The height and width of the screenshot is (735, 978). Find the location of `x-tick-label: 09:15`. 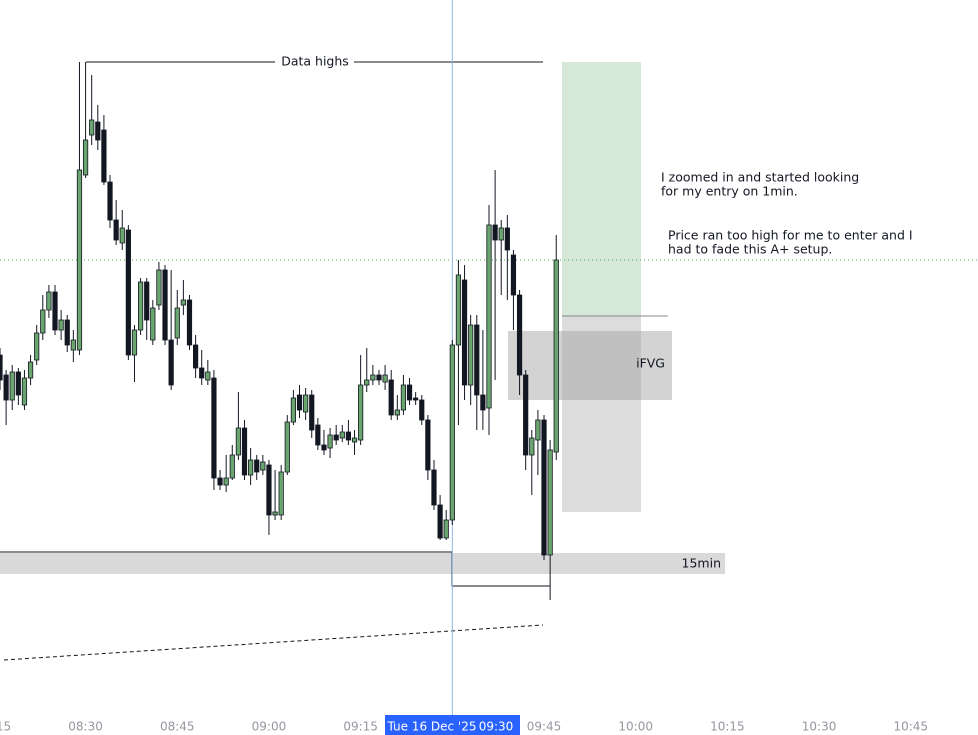

x-tick-label: 09:15 is located at coordinates (360, 727).